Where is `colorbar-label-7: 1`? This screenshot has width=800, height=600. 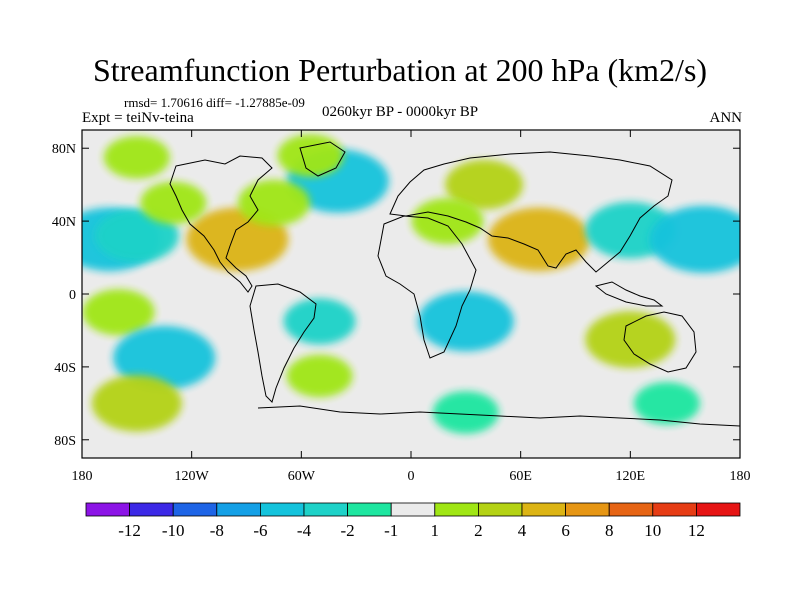
colorbar-label-7: 1 is located at coordinates (435, 530).